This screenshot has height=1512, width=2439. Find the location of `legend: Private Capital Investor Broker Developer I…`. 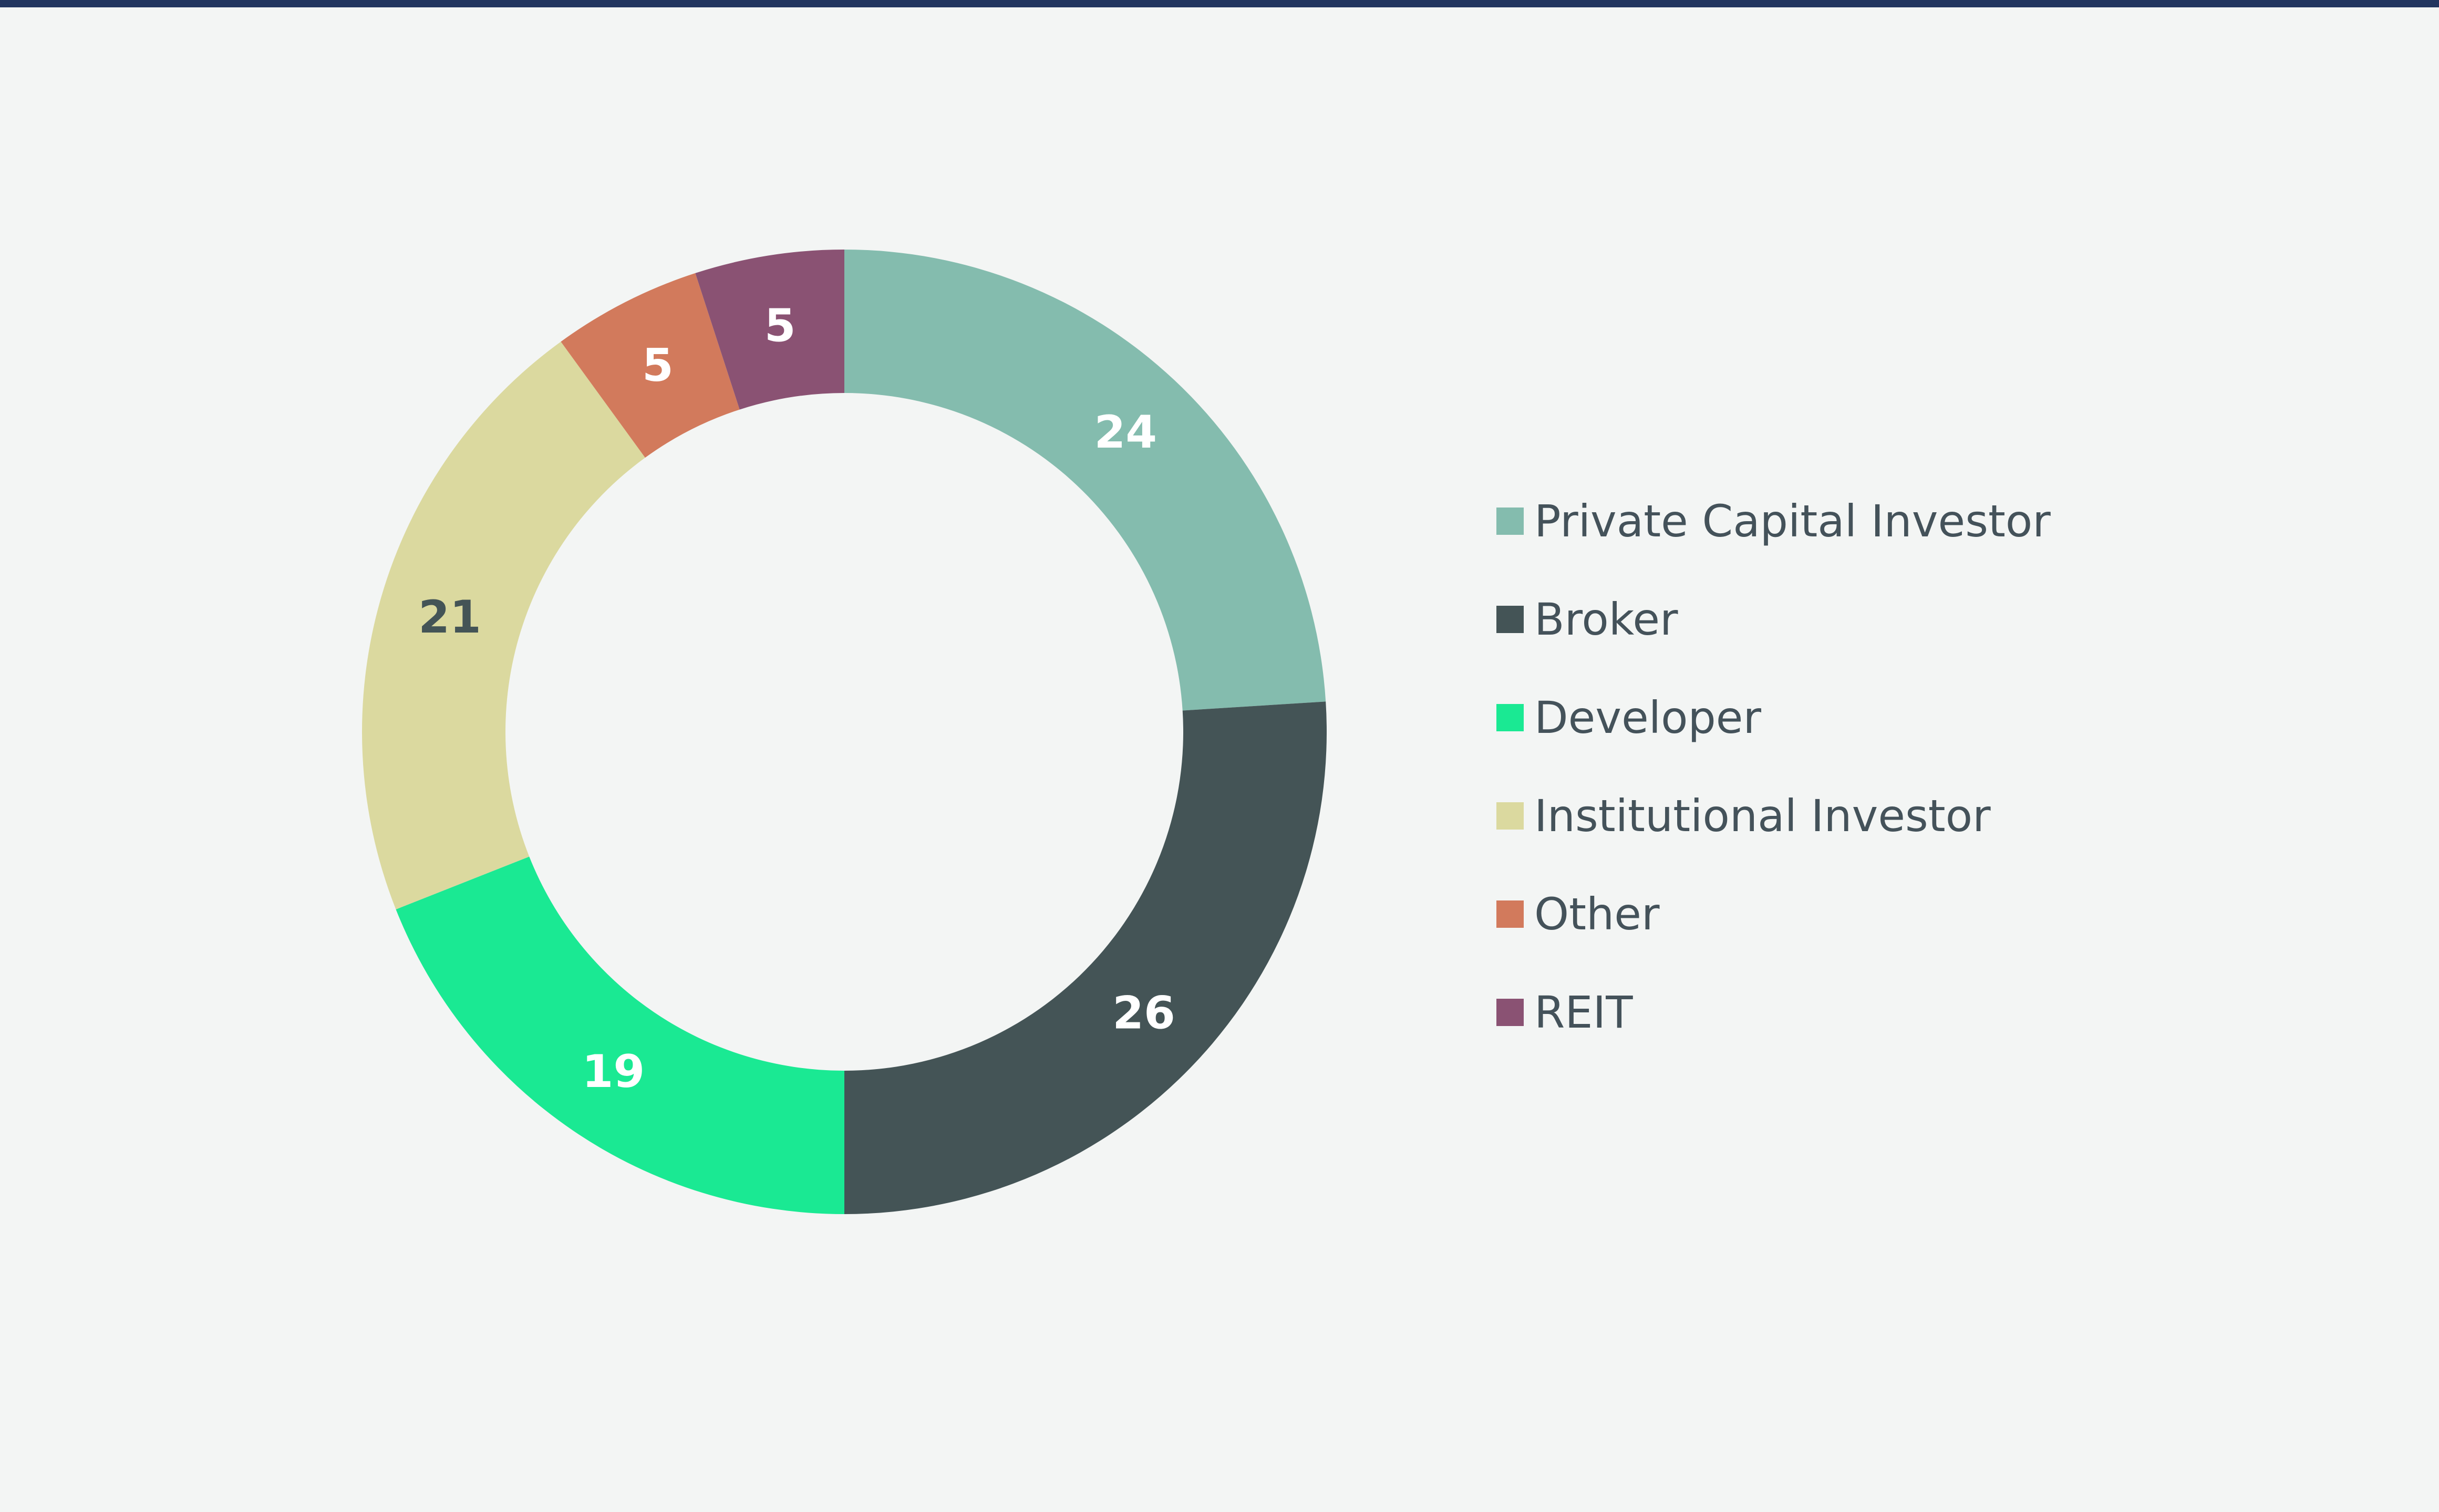

legend: Private Capital Investor Broker Developer I… is located at coordinates (1773, 766).